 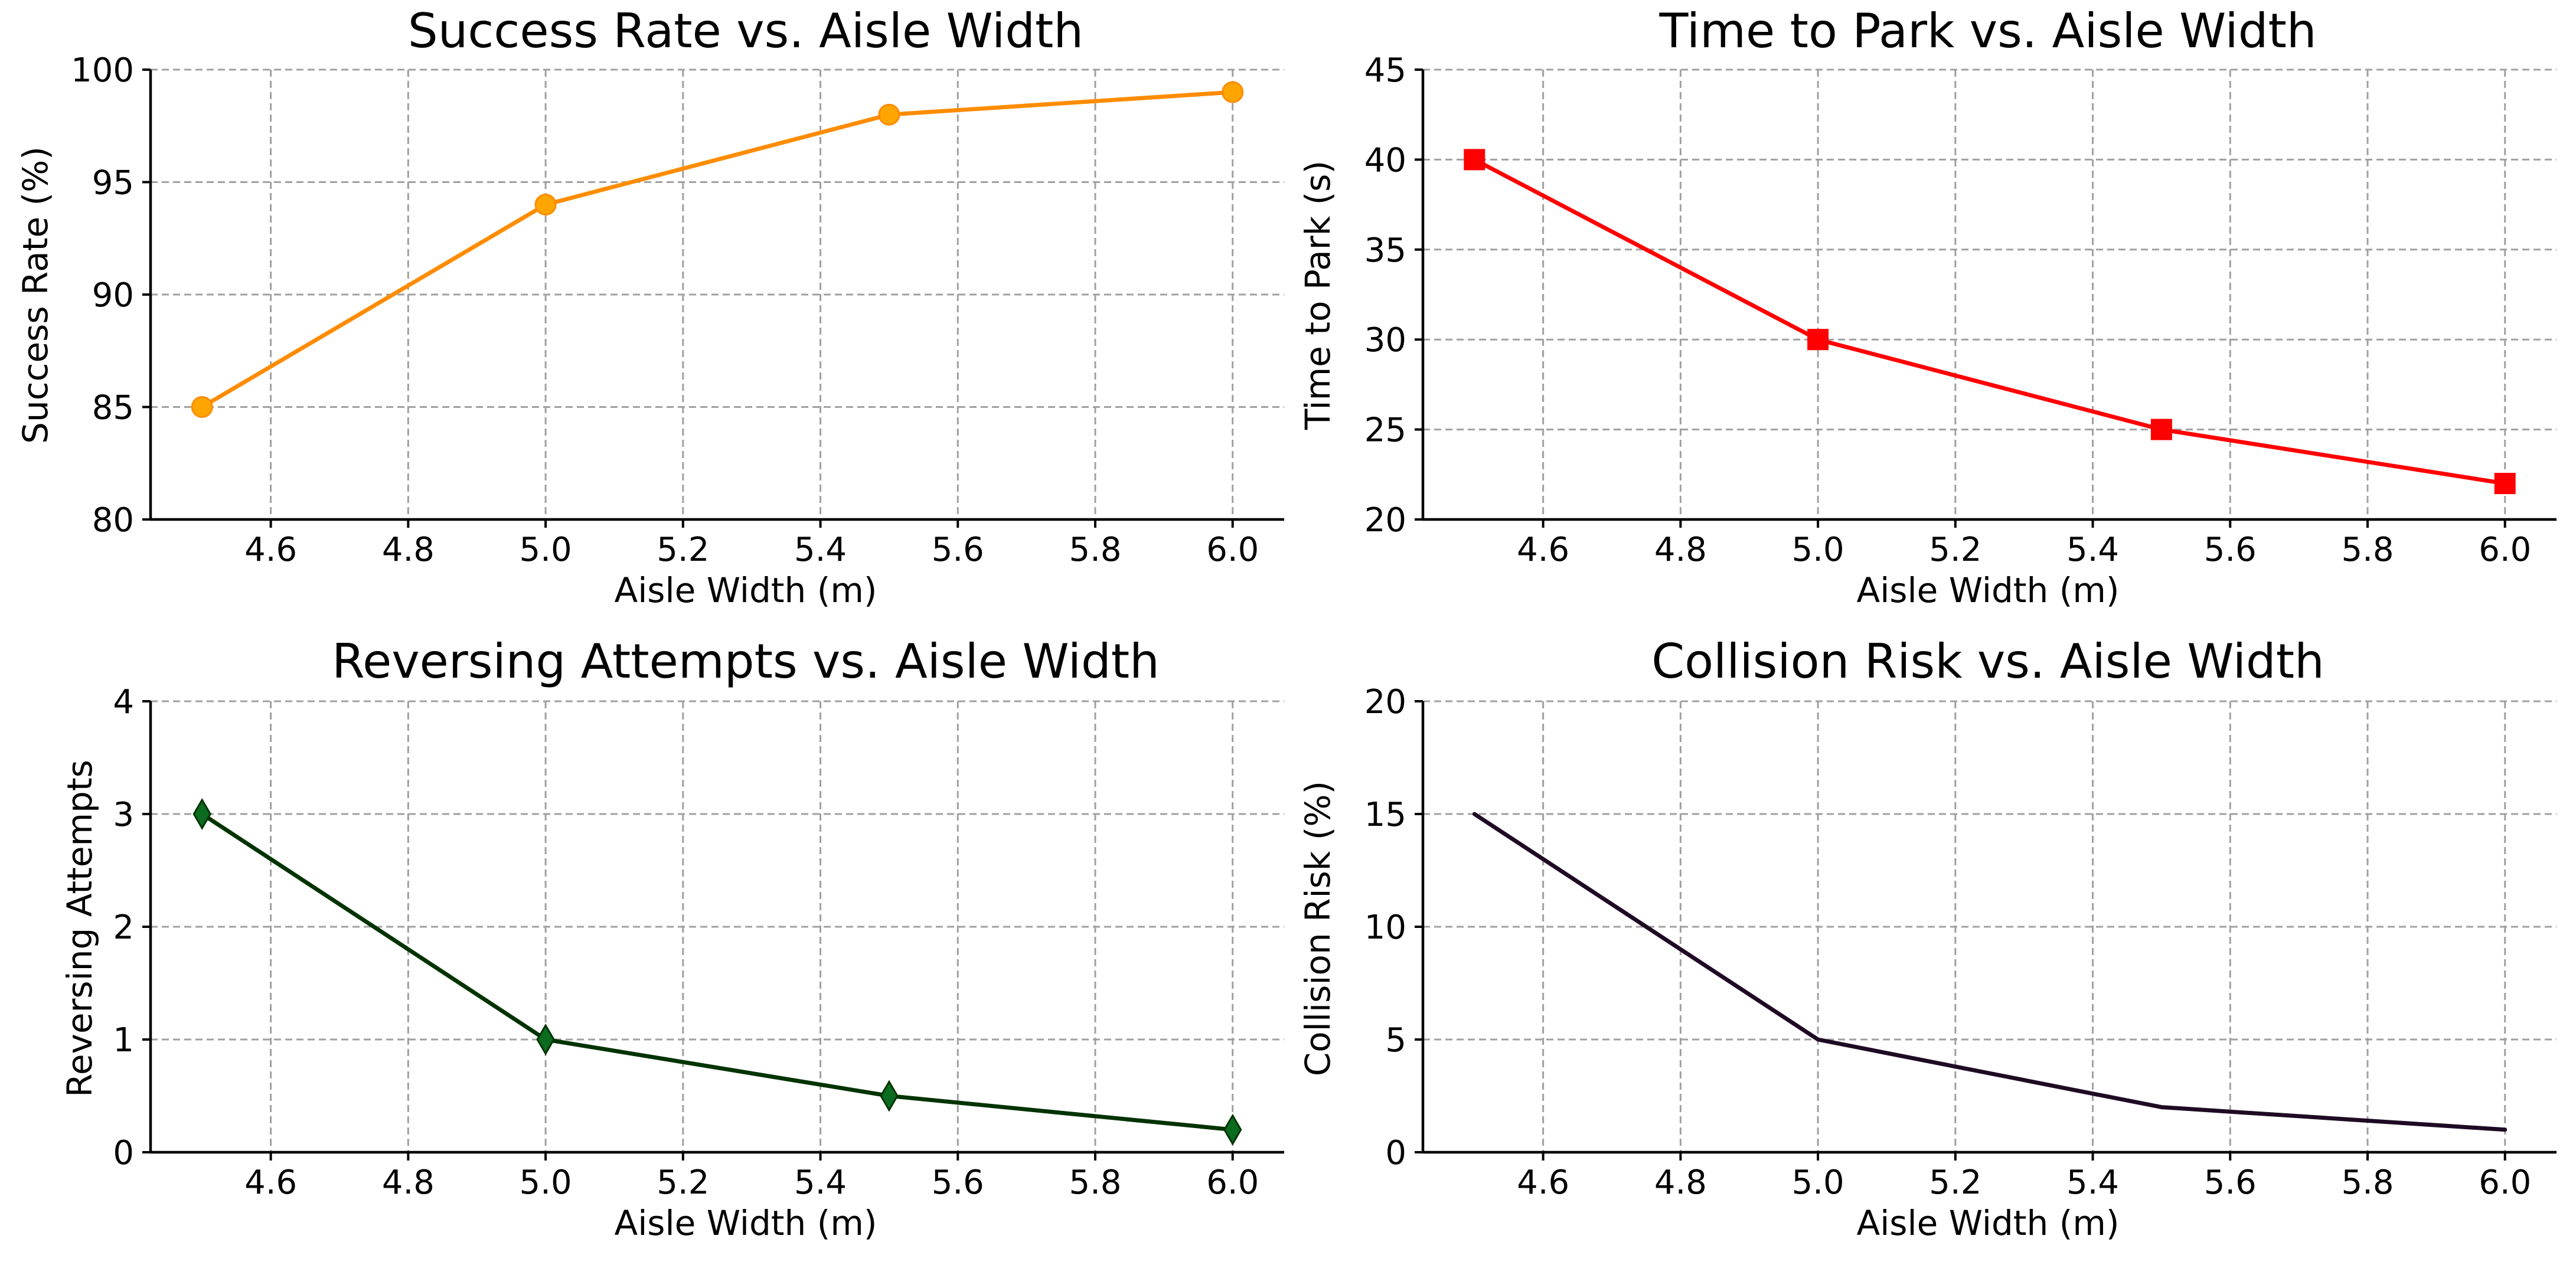 I want to click on y-tick-label: 85, so click(x=113, y=408).